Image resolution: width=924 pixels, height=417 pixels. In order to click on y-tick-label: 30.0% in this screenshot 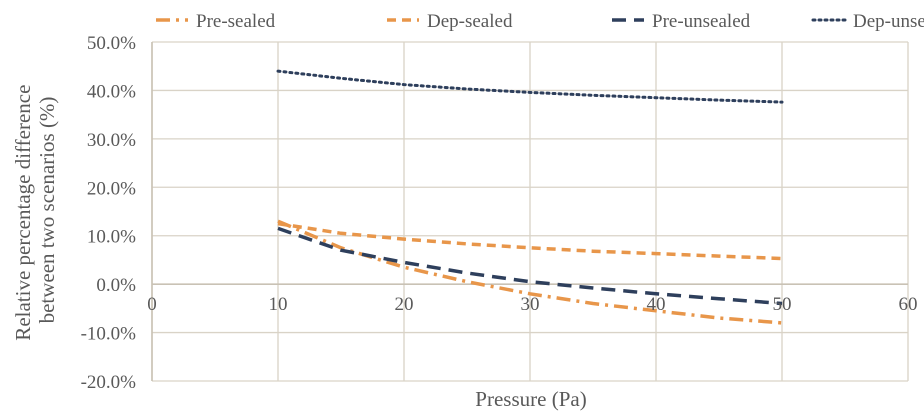, I will do `click(111, 140)`.